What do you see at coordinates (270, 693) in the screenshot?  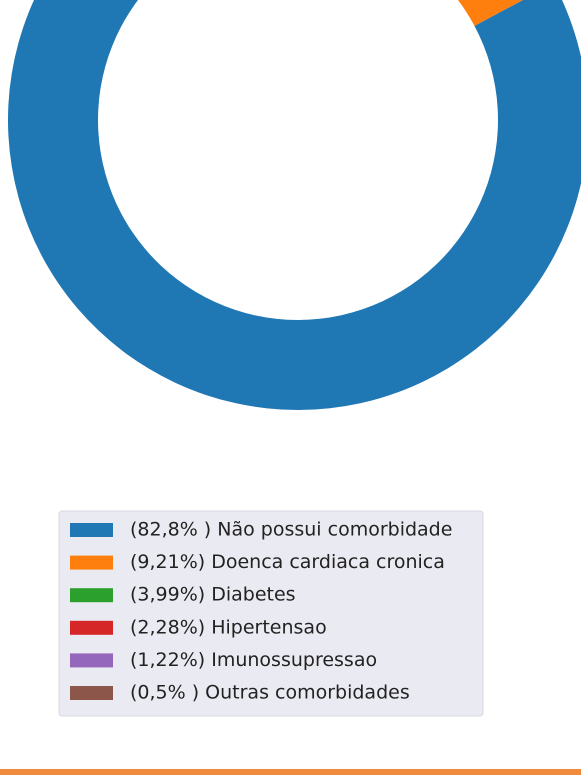 I see `legend-label: (0,5% ) Outras comorbidades` at bounding box center [270, 693].